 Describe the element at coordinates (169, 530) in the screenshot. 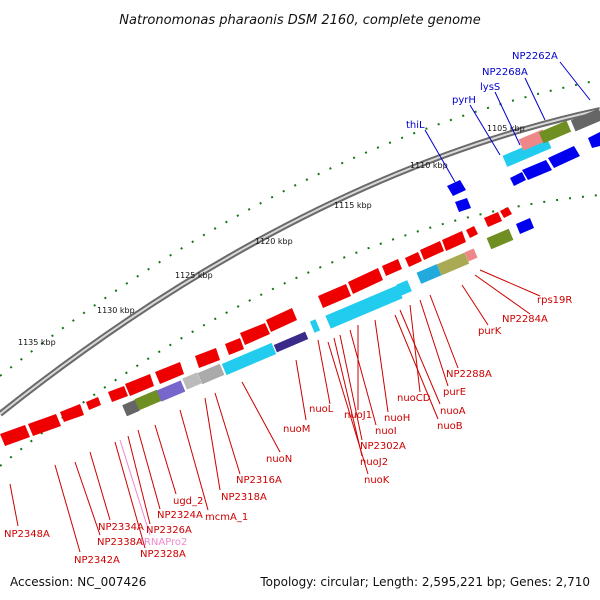

I see `gene-label: NP2326A` at that location.